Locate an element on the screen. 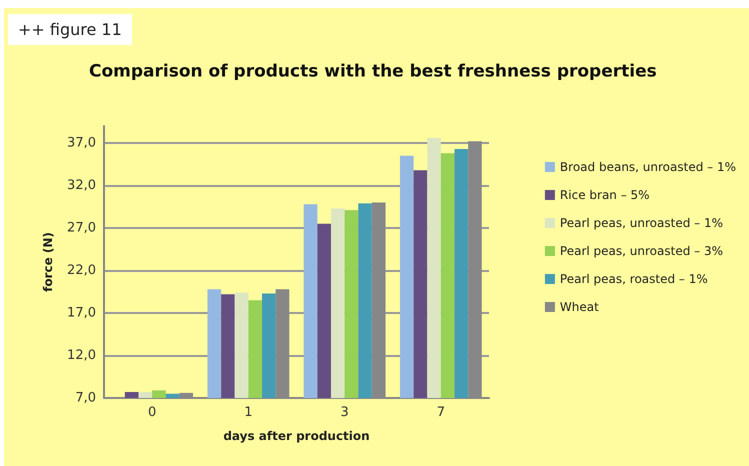 The height and width of the screenshot is (466, 749). x-tick-label: 0 is located at coordinates (152, 412).